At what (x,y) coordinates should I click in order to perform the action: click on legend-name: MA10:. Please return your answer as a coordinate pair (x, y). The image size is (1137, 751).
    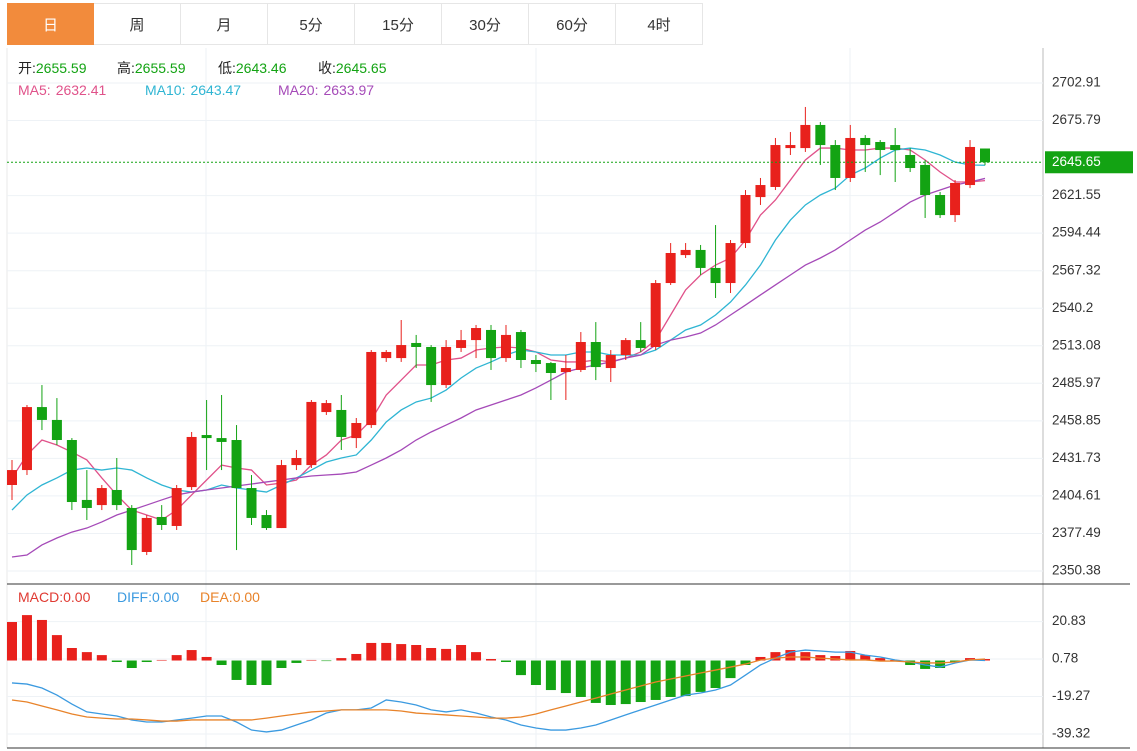
    Looking at the image, I should click on (165, 90).